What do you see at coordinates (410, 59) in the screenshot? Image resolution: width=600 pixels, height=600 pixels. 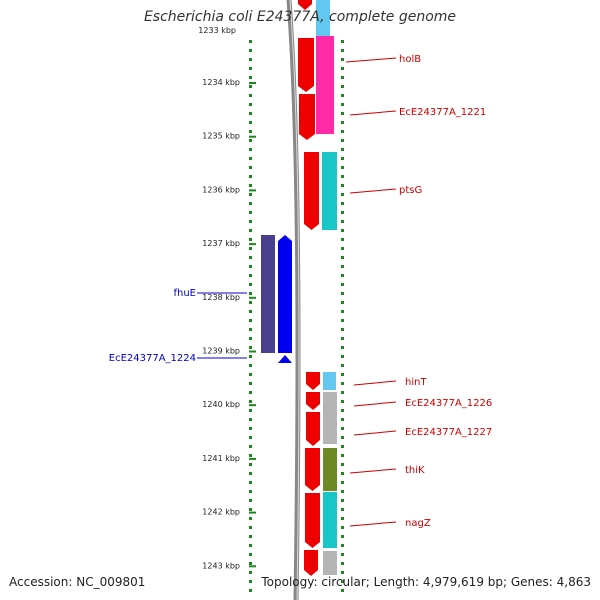 I see `gene-label: holB` at bounding box center [410, 59].